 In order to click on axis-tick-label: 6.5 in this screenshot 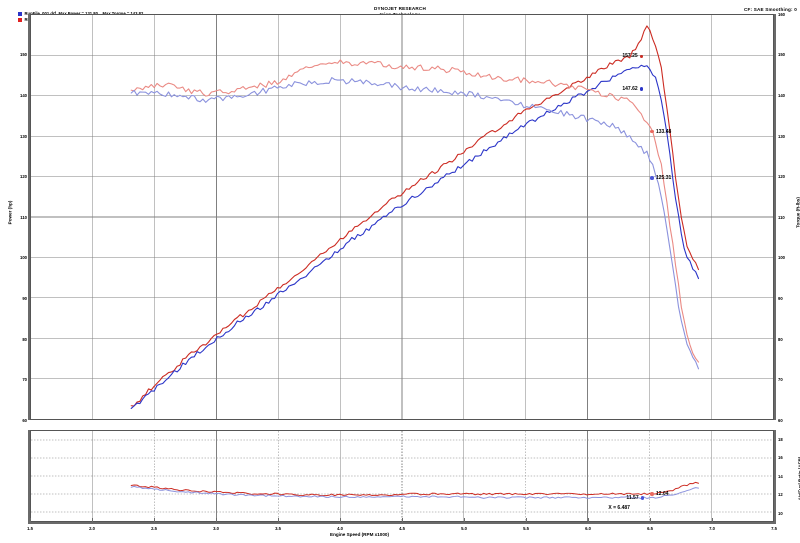, I will do `click(650, 528)`.